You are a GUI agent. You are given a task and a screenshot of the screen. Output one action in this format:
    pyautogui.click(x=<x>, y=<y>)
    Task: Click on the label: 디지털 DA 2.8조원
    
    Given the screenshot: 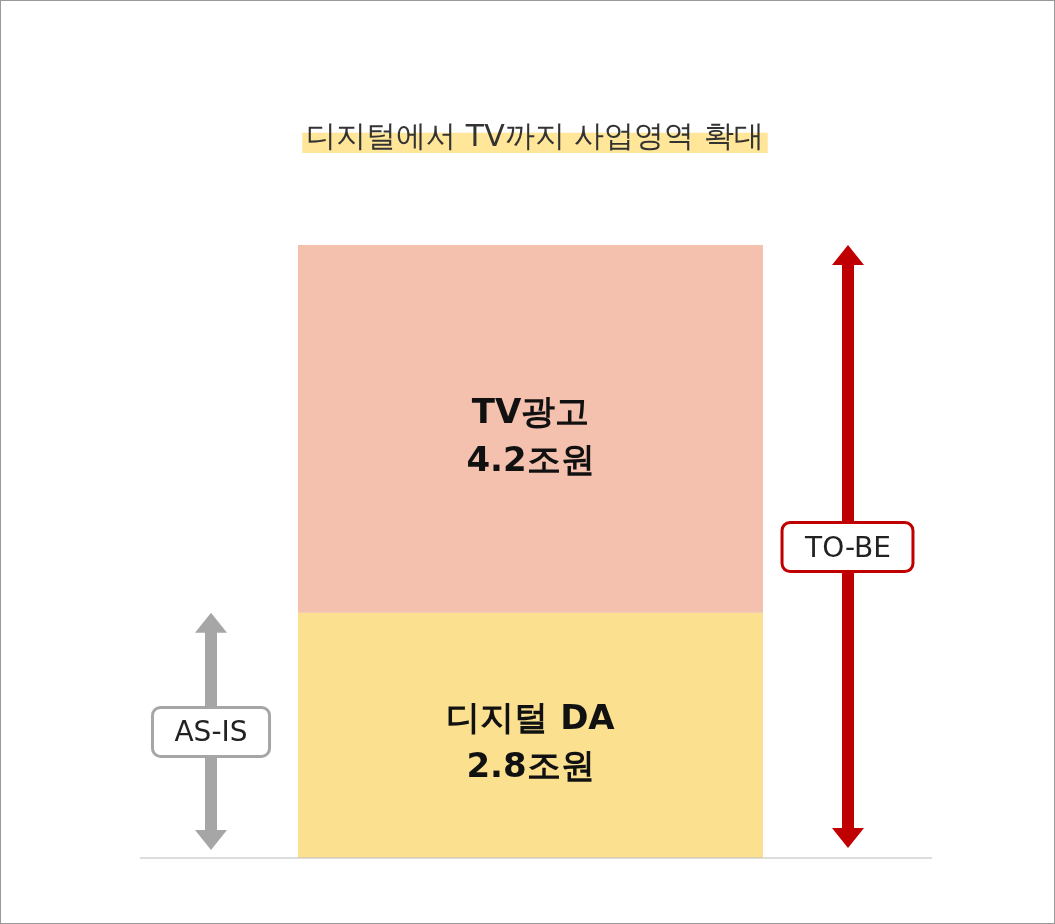 What is the action you would take?
    pyautogui.click(x=530, y=741)
    